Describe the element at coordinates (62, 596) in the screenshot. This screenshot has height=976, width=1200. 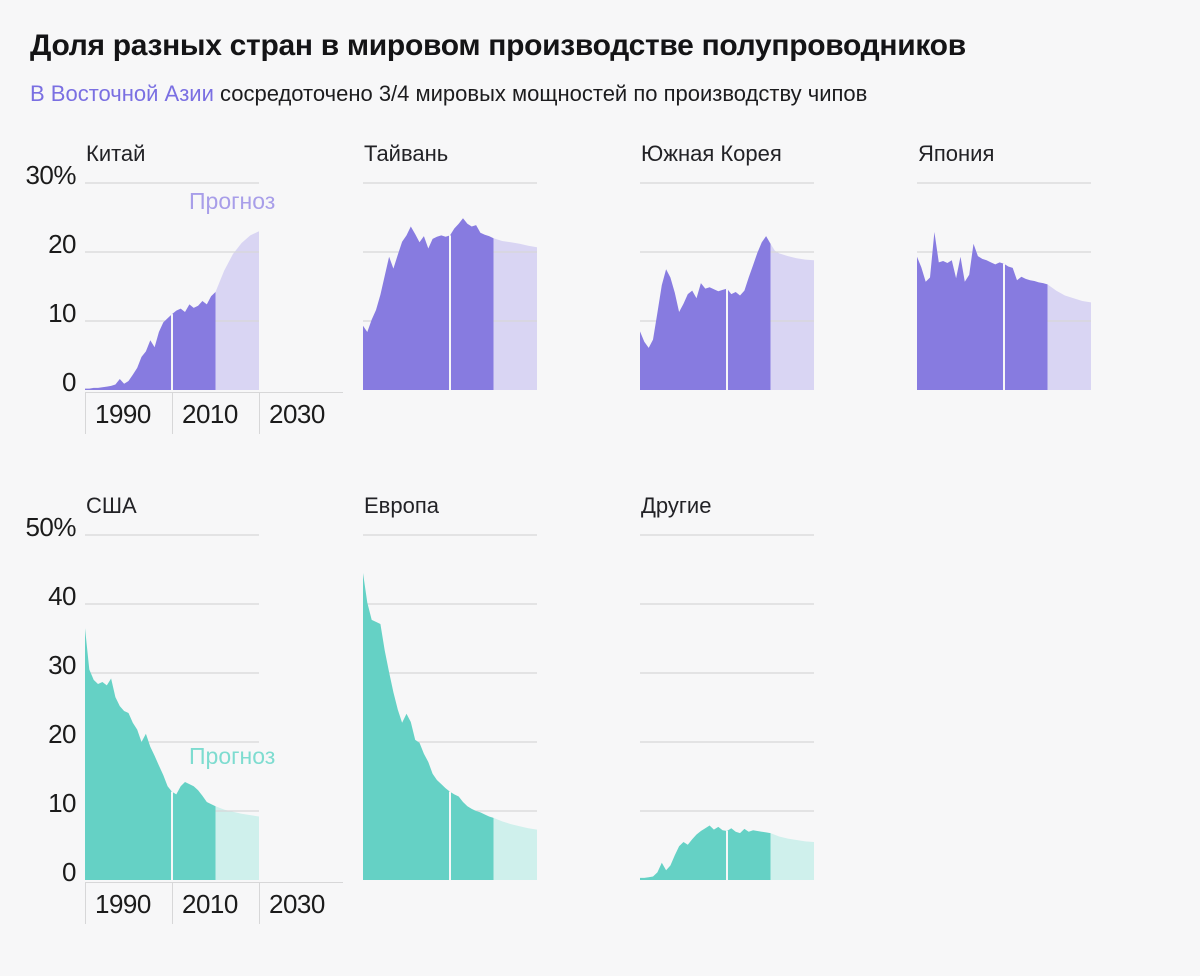
I see `ytick-label-40: 40` at that location.